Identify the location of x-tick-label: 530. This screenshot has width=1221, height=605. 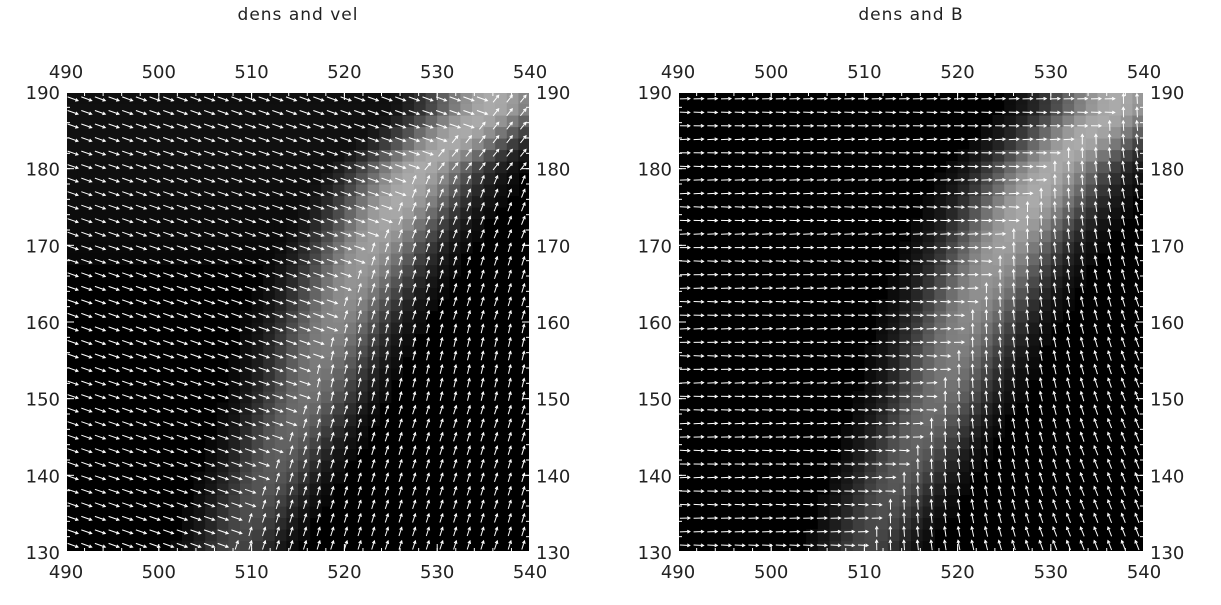
(437, 572).